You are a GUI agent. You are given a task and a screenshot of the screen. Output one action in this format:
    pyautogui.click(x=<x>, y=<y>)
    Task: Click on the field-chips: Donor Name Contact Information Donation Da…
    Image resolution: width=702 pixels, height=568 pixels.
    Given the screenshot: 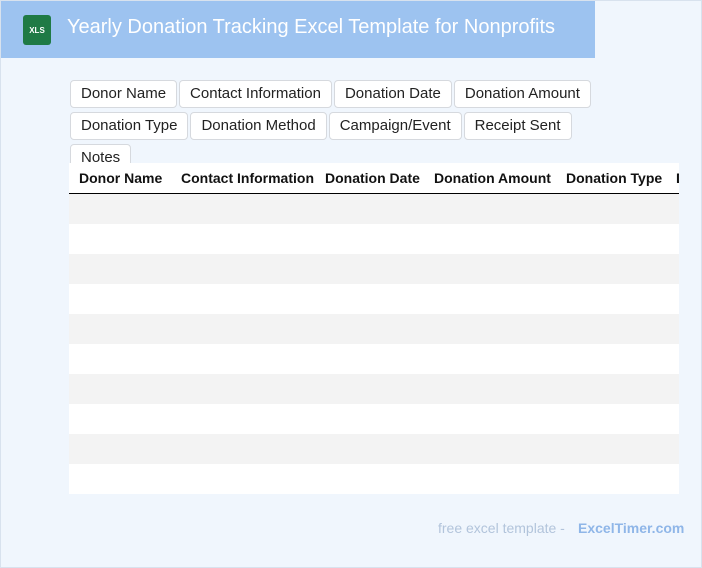 What is the action you would take?
    pyautogui.click(x=340, y=126)
    